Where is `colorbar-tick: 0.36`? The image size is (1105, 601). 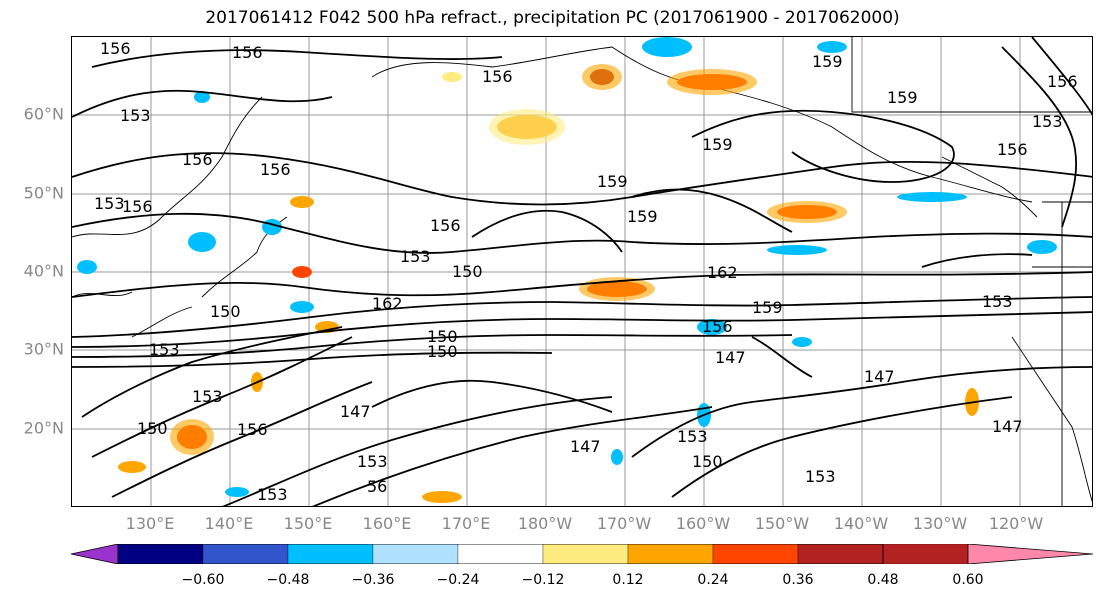
colorbar-tick: 0.36 is located at coordinates (798, 580).